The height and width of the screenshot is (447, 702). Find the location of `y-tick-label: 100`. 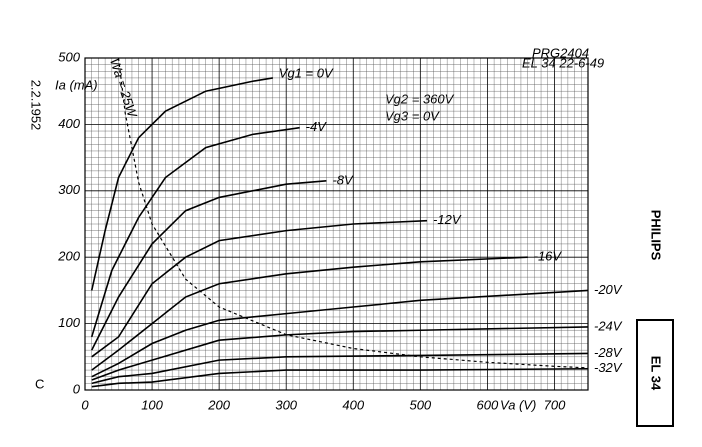

y-tick-label: 100 is located at coordinates (69, 322).